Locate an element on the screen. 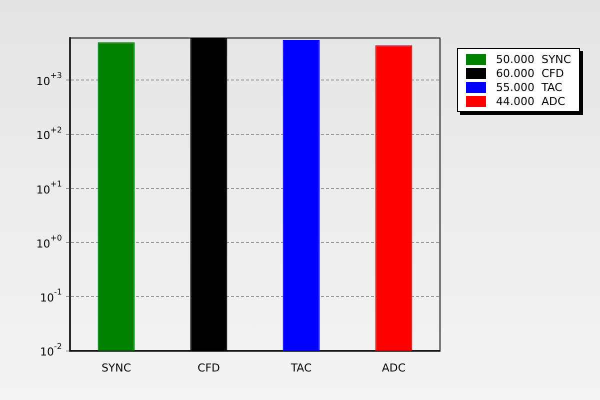 The width and height of the screenshot is (600, 400). legend-label: 60.000 CFD is located at coordinates (530, 73).